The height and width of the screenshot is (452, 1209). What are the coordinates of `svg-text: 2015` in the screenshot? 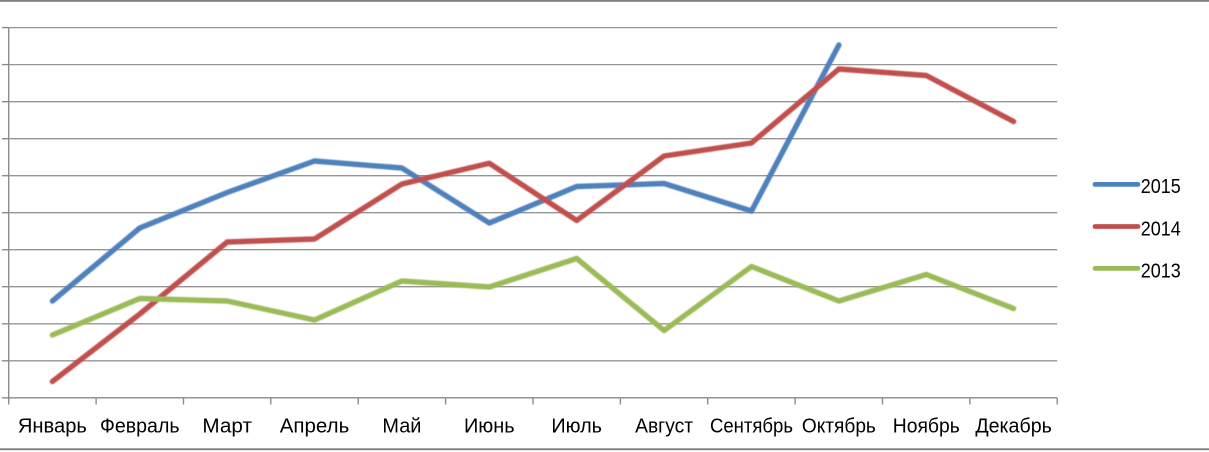 It's located at (1161, 186).